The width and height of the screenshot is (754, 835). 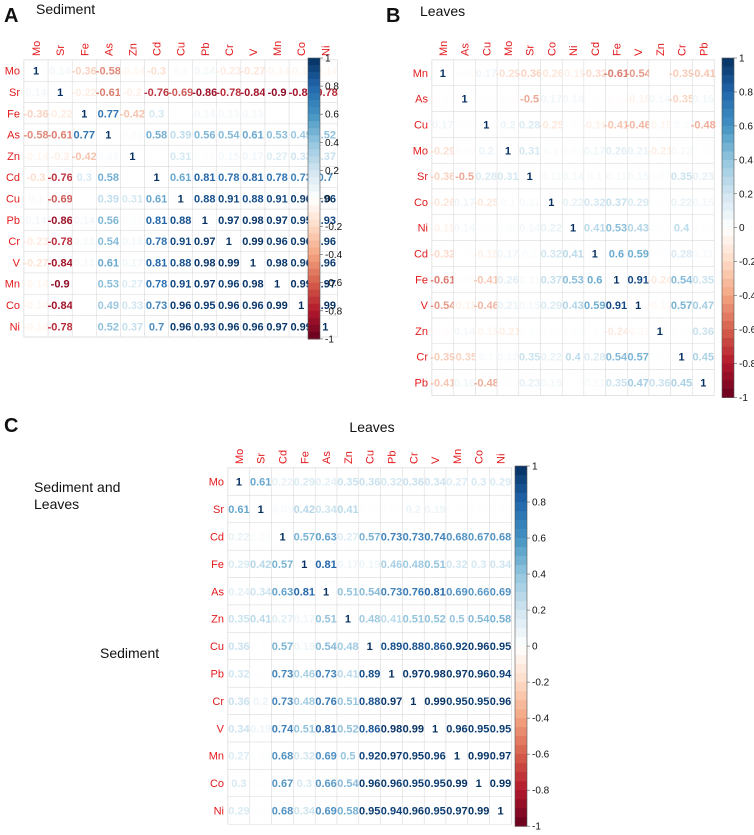 I want to click on cell-value: -0.36, so click(x=36, y=114).